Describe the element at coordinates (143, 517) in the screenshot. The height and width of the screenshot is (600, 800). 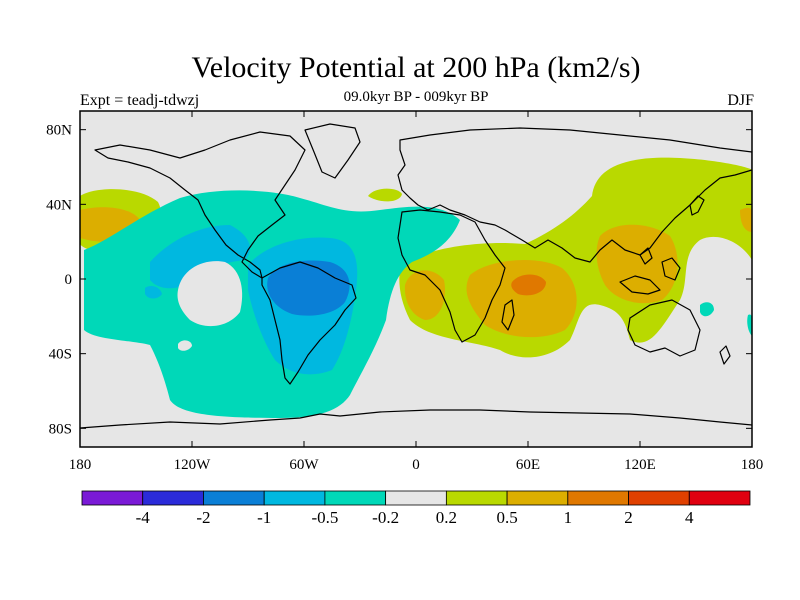
I see `colorbar-label: -4` at that location.